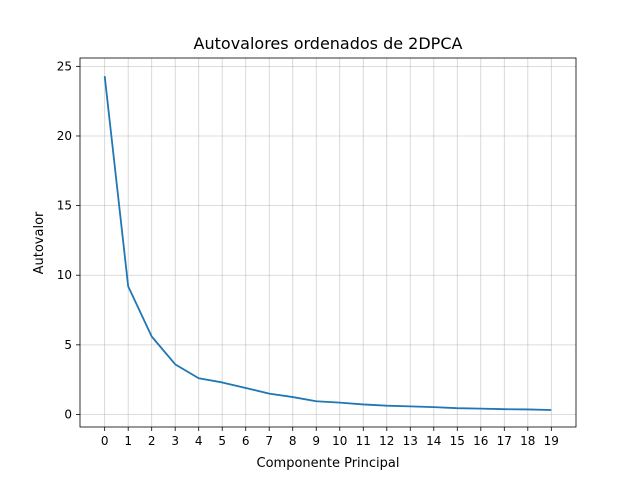  What do you see at coordinates (328, 463) in the screenshot?
I see `x-axis-label: Componente Principal` at bounding box center [328, 463].